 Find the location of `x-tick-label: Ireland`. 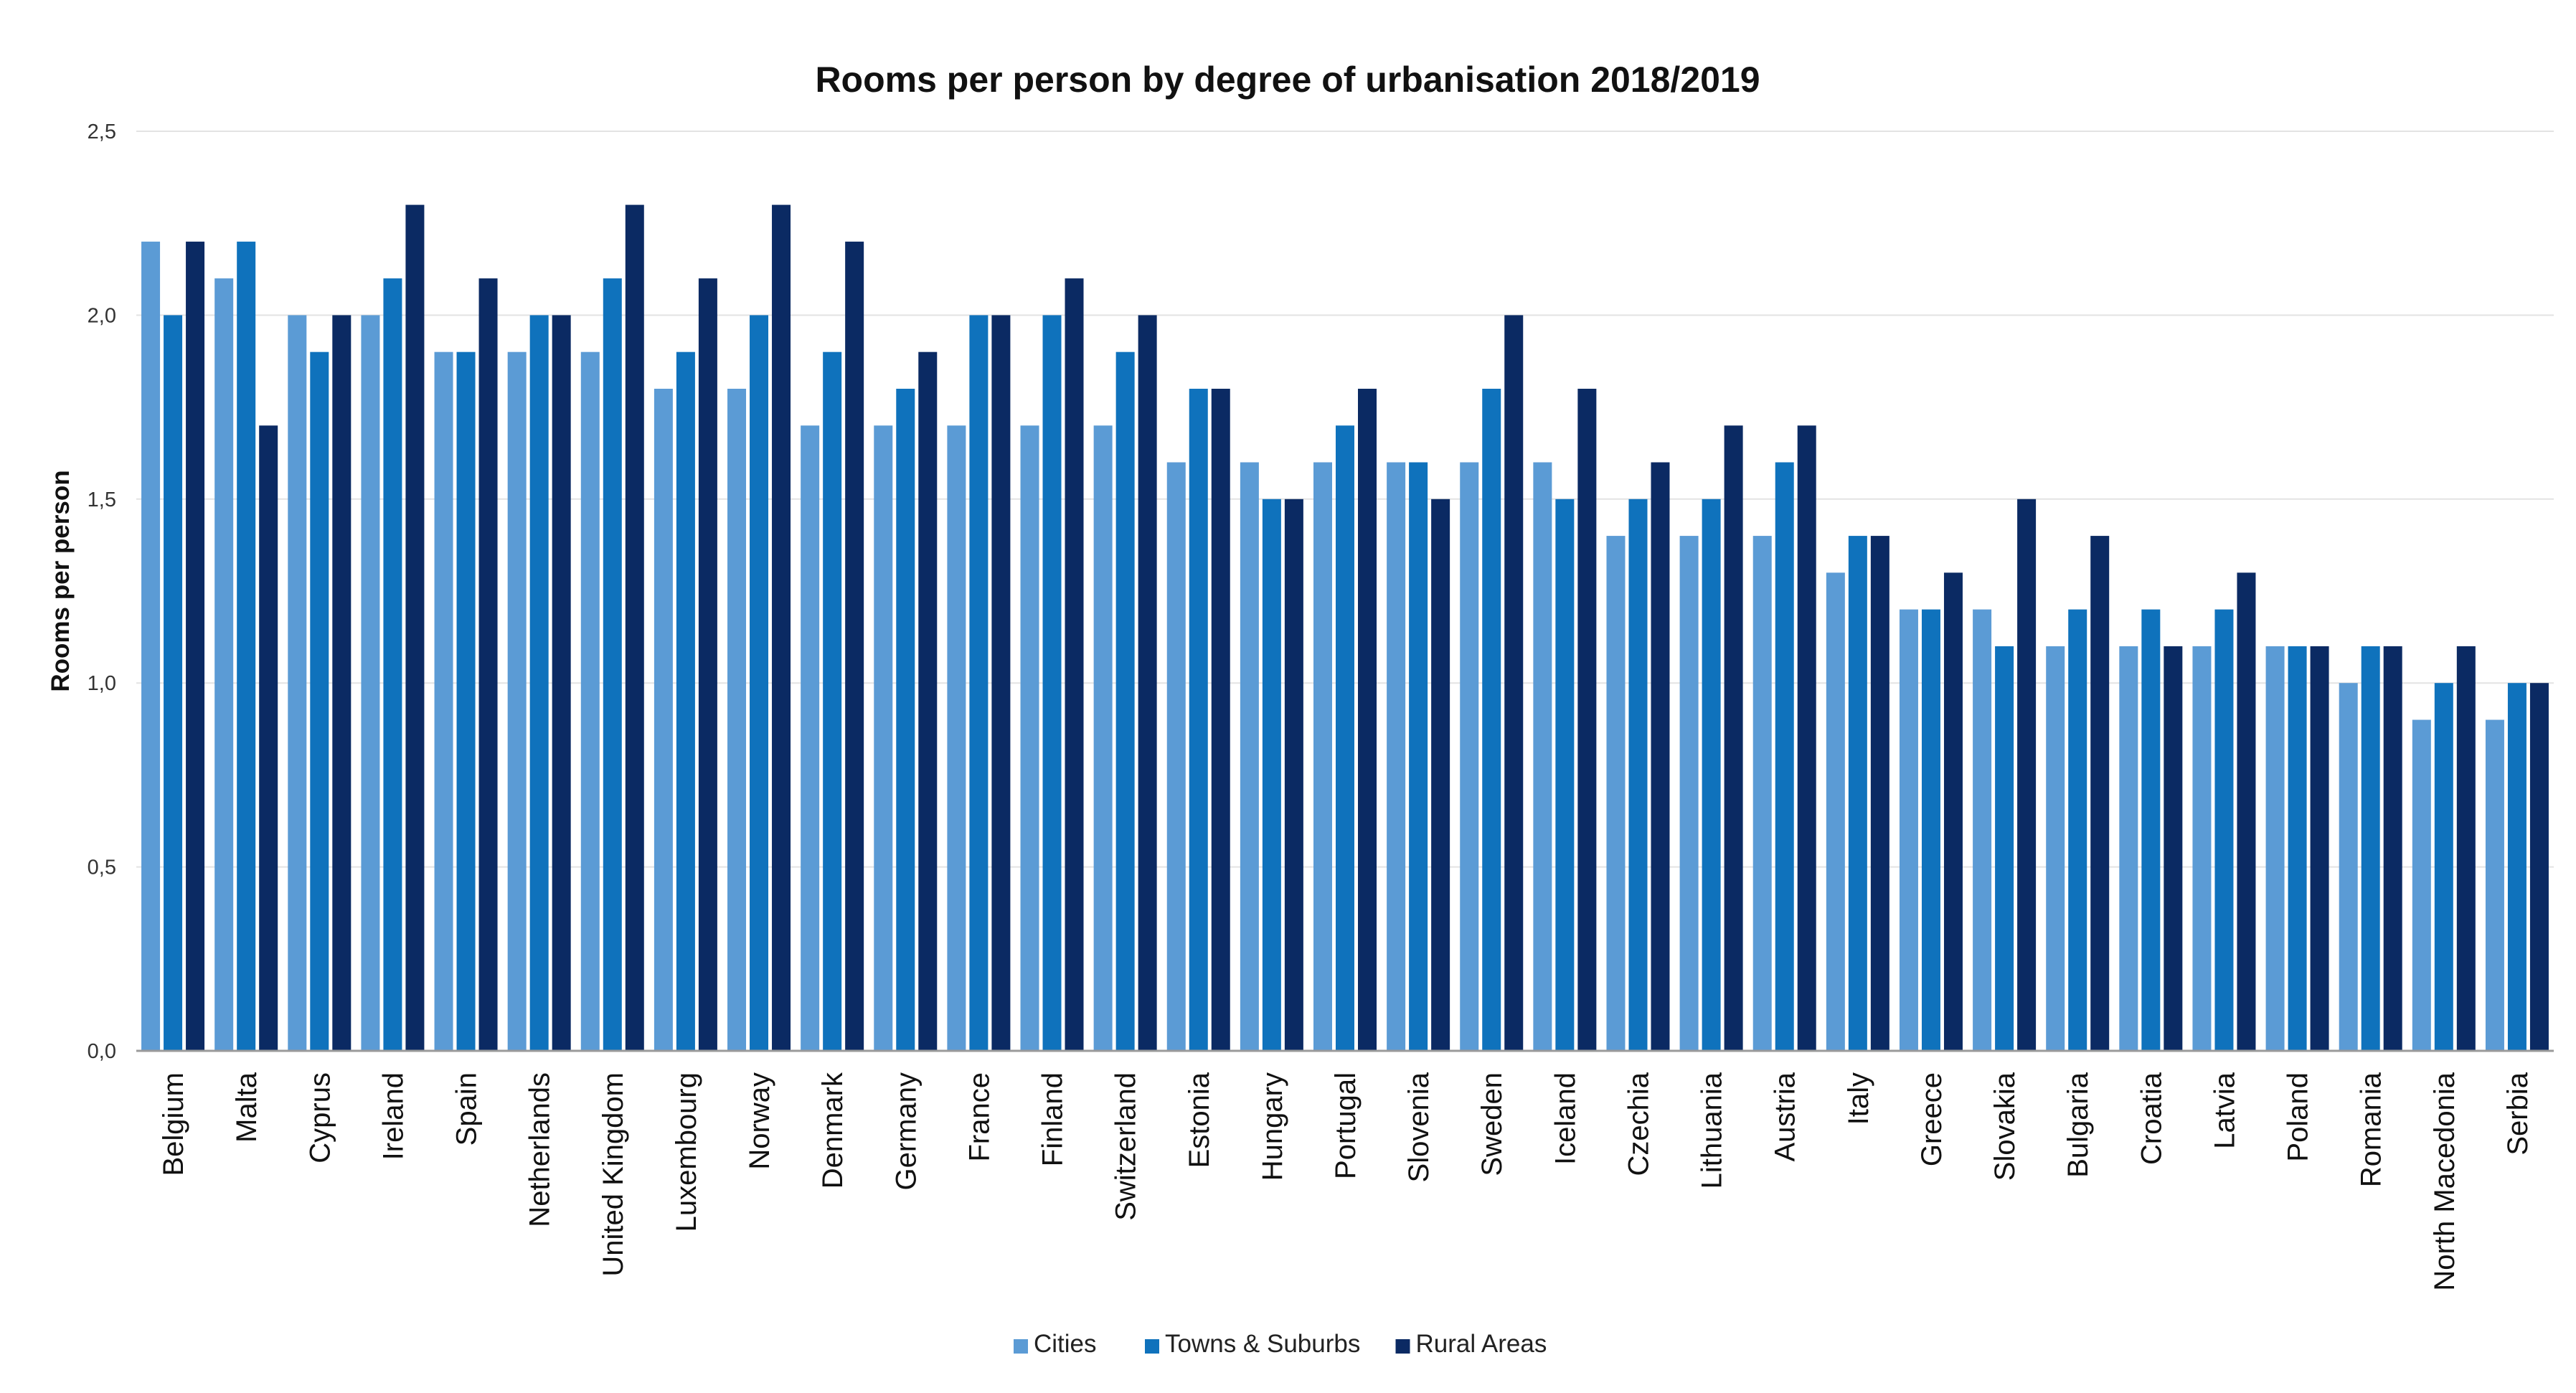

x-tick-label: Ireland is located at coordinates (393, 1116).